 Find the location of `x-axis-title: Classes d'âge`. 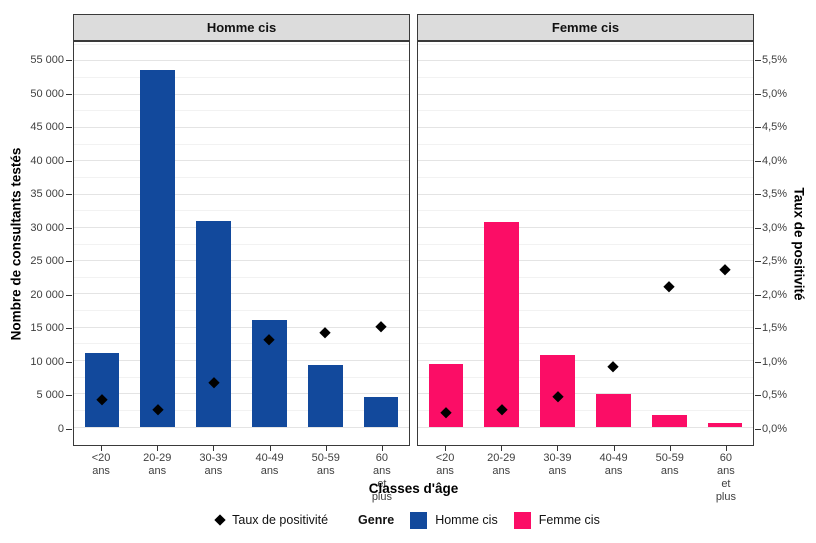

x-axis-title: Classes d'âge is located at coordinates (413, 488).